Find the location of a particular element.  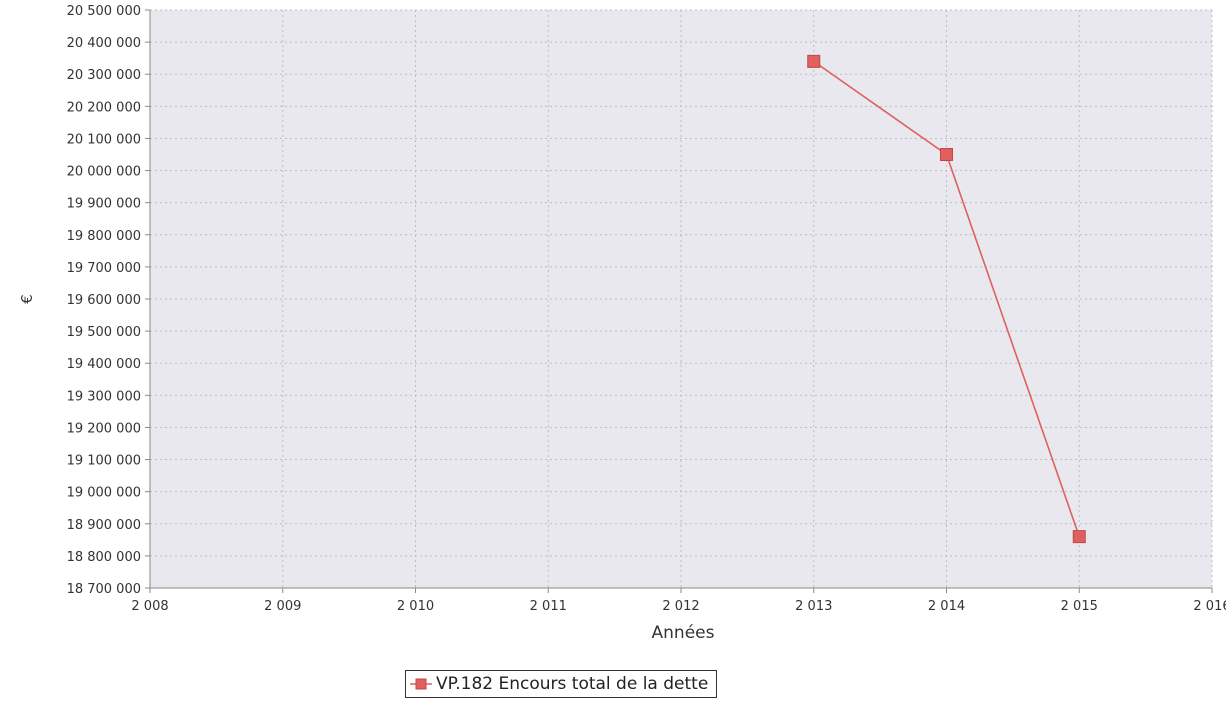

y-tick-label: 19 100 000 is located at coordinates (104, 461).